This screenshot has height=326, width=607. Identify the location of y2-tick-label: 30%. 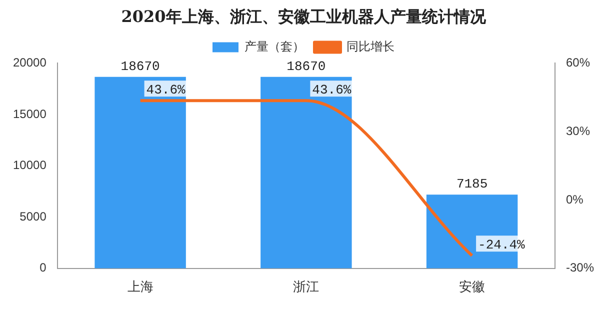
(578, 131).